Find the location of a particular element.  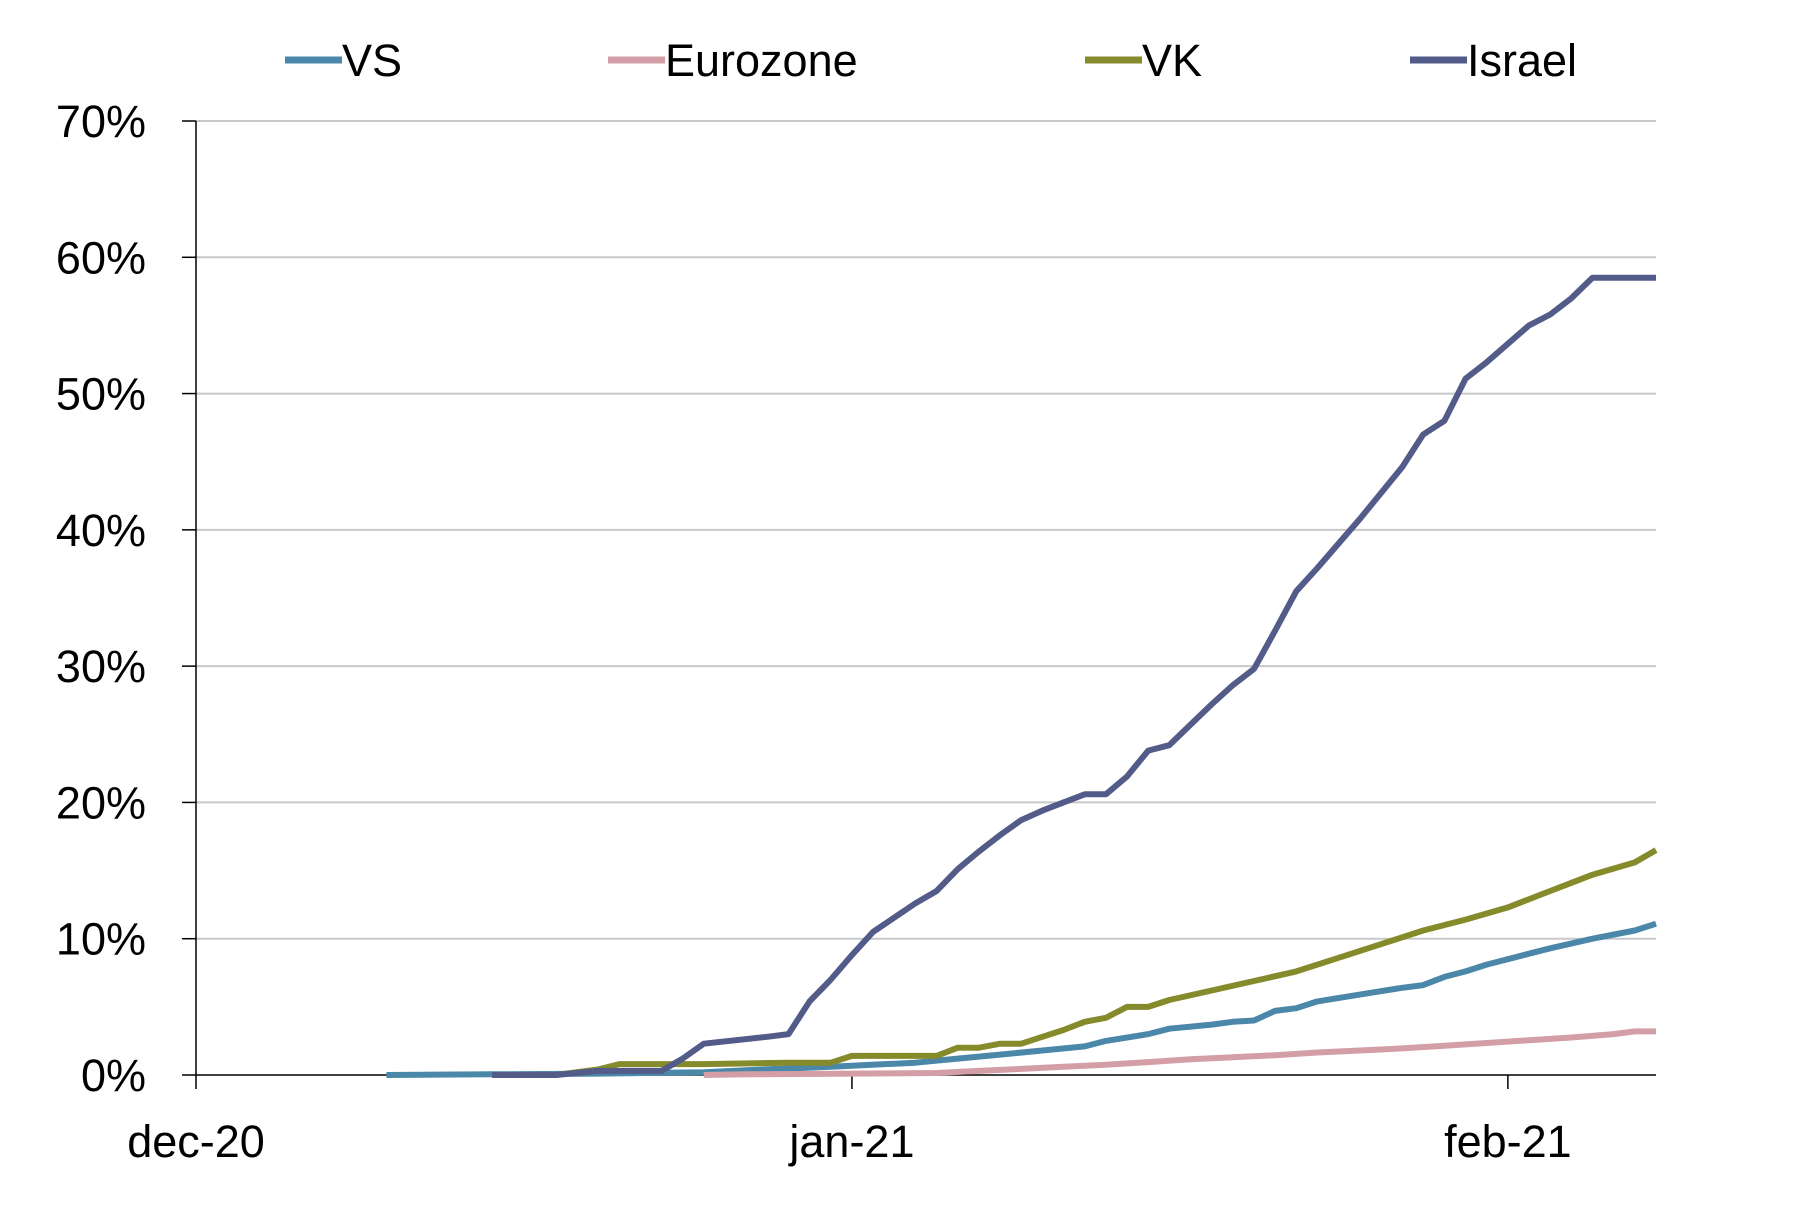

legend-label-eurozone: Eurozone is located at coordinates (761, 60).